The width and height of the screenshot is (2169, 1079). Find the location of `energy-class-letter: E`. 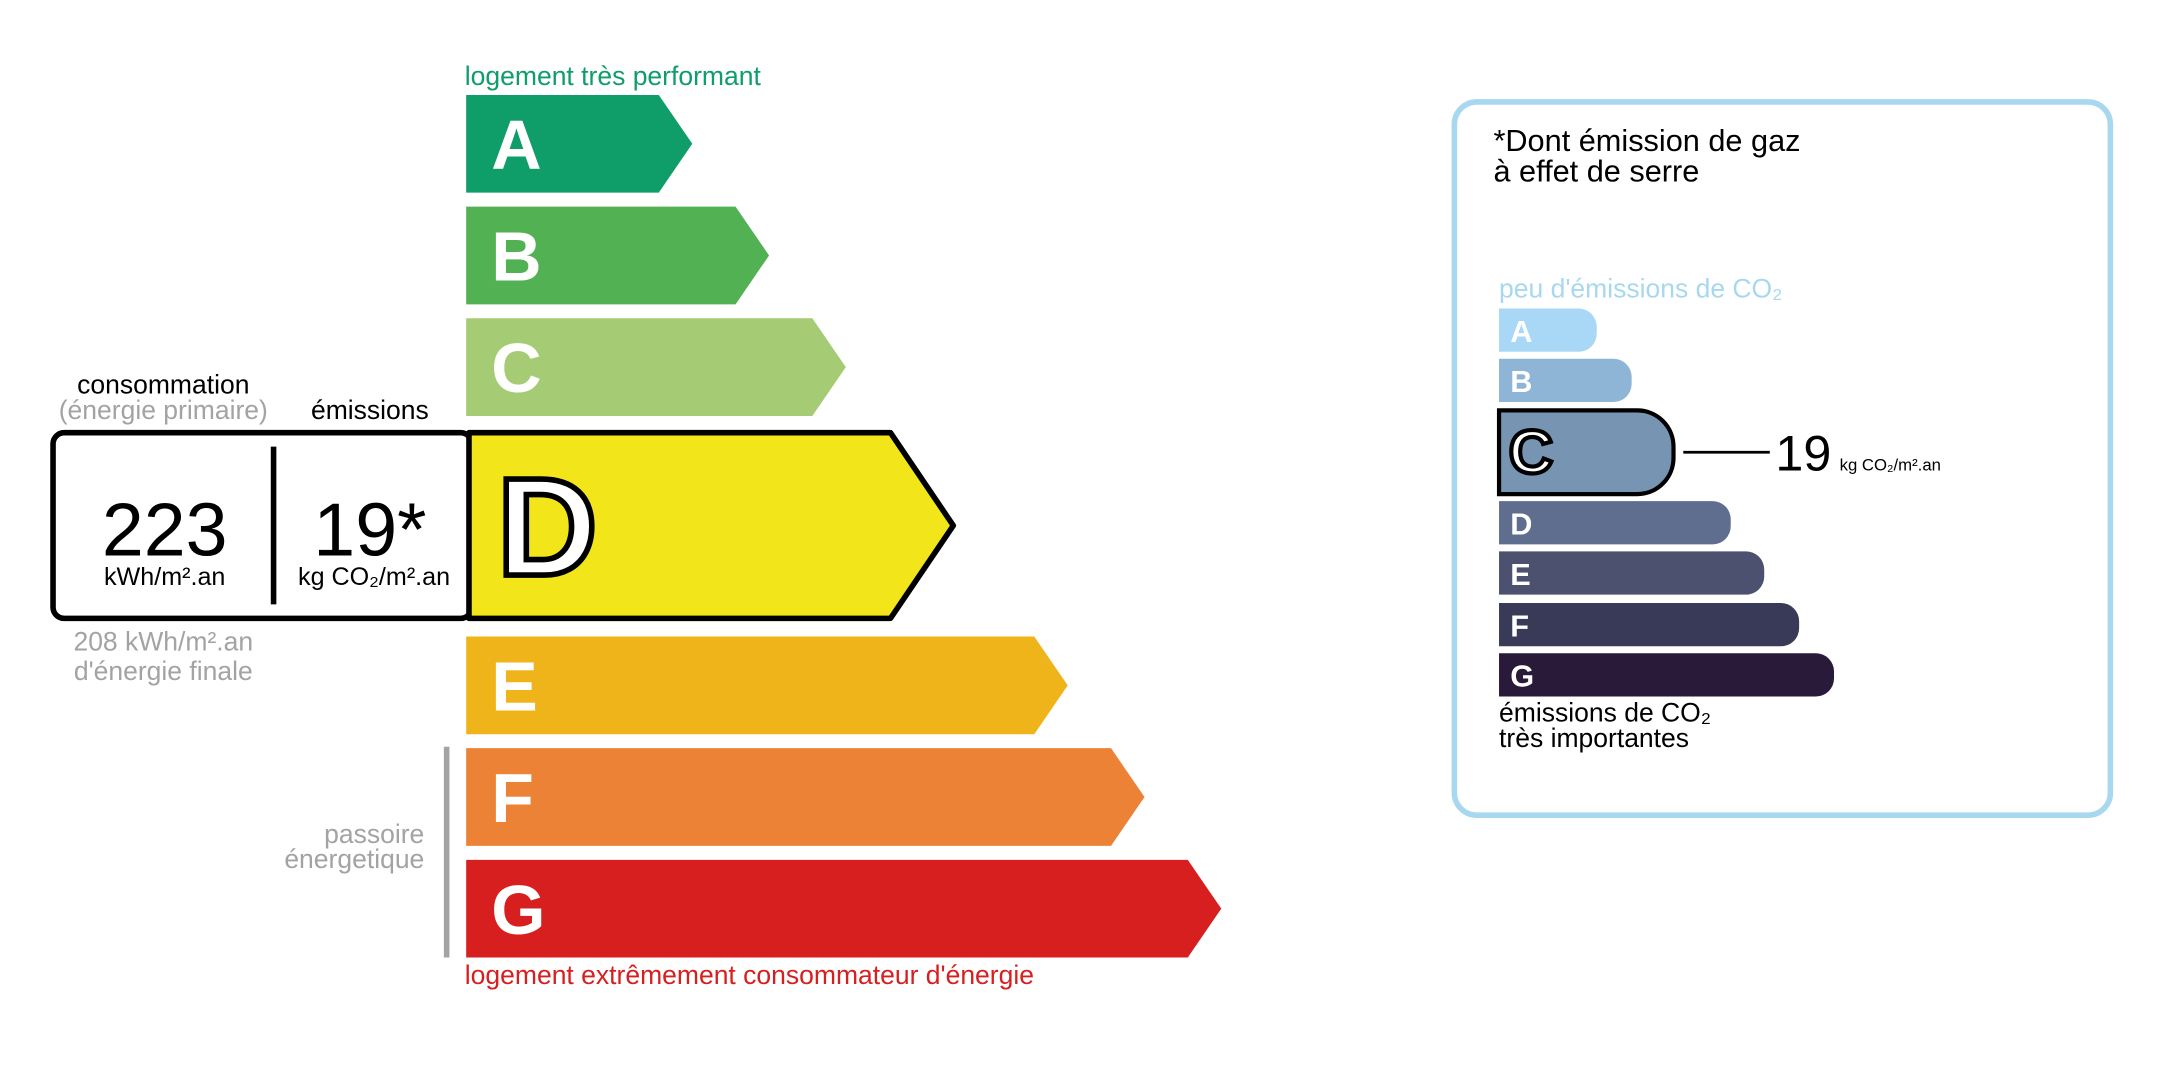

energy-class-letter: E is located at coordinates (514, 686).